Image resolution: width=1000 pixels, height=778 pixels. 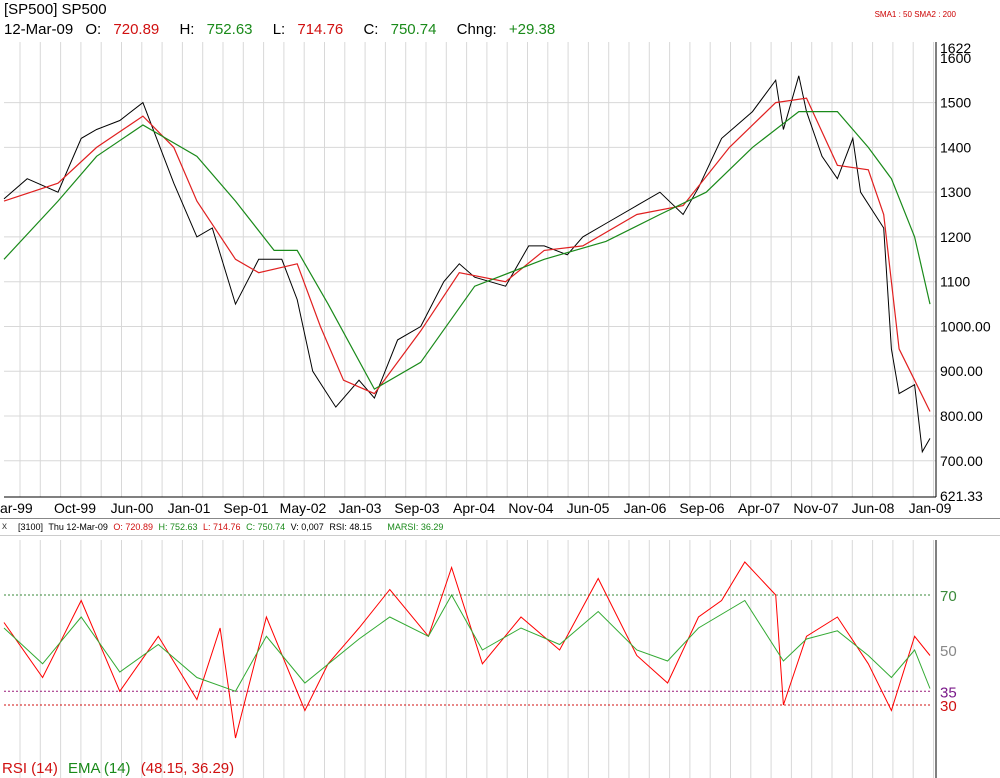 I want to click on open-label: O:, so click(x=93, y=29).